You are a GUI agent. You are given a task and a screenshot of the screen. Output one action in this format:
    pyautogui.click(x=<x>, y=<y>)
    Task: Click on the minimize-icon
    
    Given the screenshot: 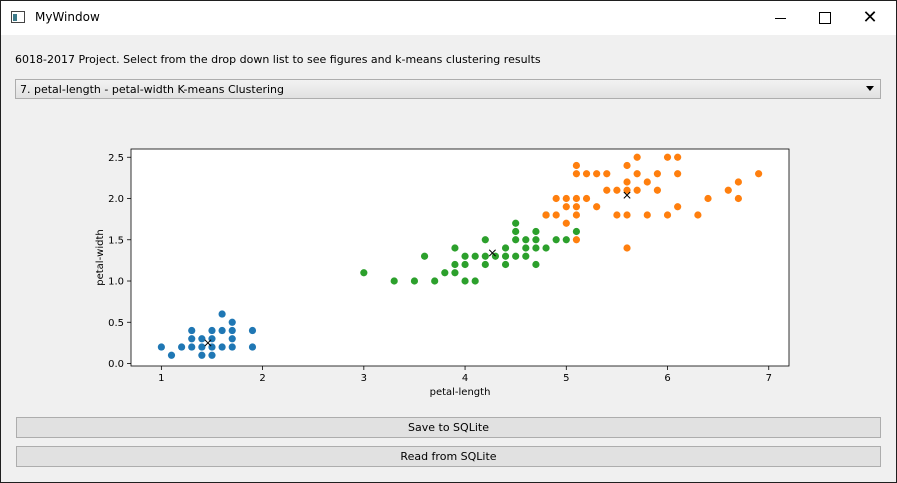 What is the action you would take?
    pyautogui.click(x=780, y=18)
    